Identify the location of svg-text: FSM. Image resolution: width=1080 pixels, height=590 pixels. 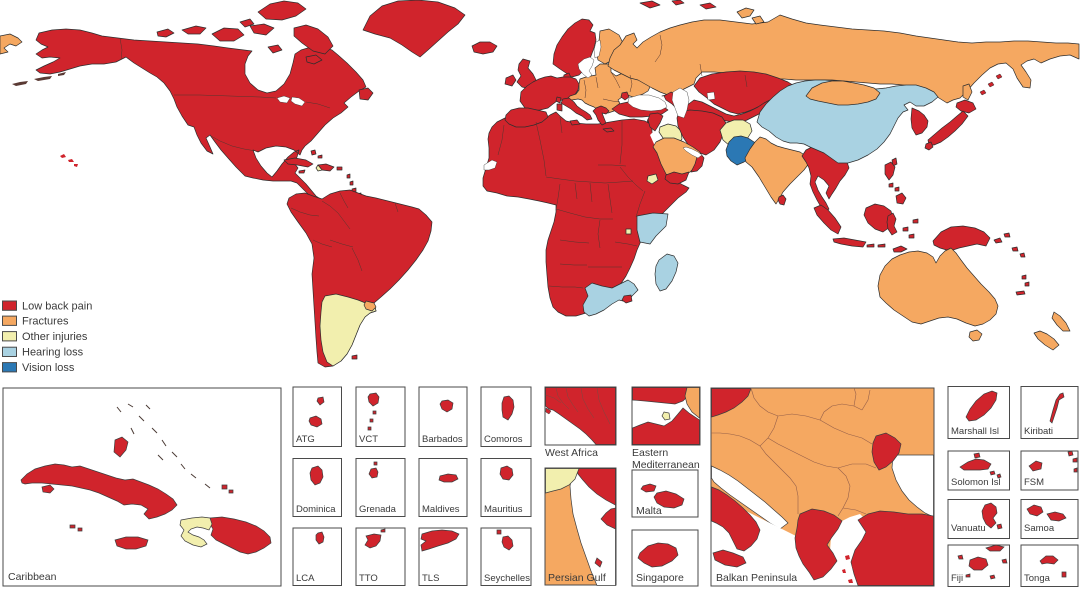
(1034, 482).